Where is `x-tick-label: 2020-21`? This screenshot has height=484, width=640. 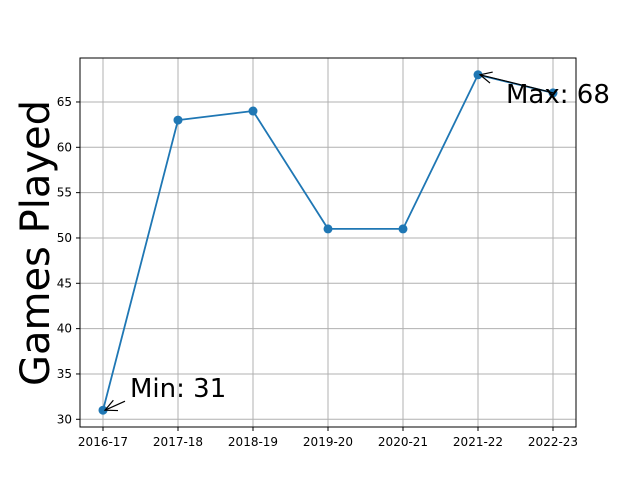
x-tick-label: 2020-21 is located at coordinates (403, 442).